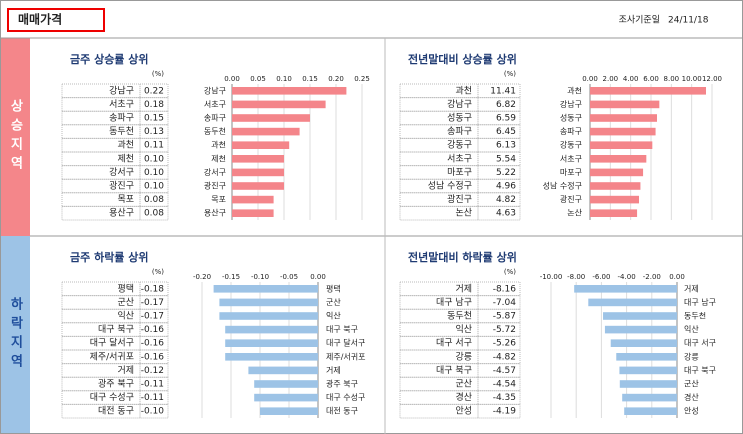 The image size is (743, 434). I want to click on table-value: -4.82, so click(504, 357).